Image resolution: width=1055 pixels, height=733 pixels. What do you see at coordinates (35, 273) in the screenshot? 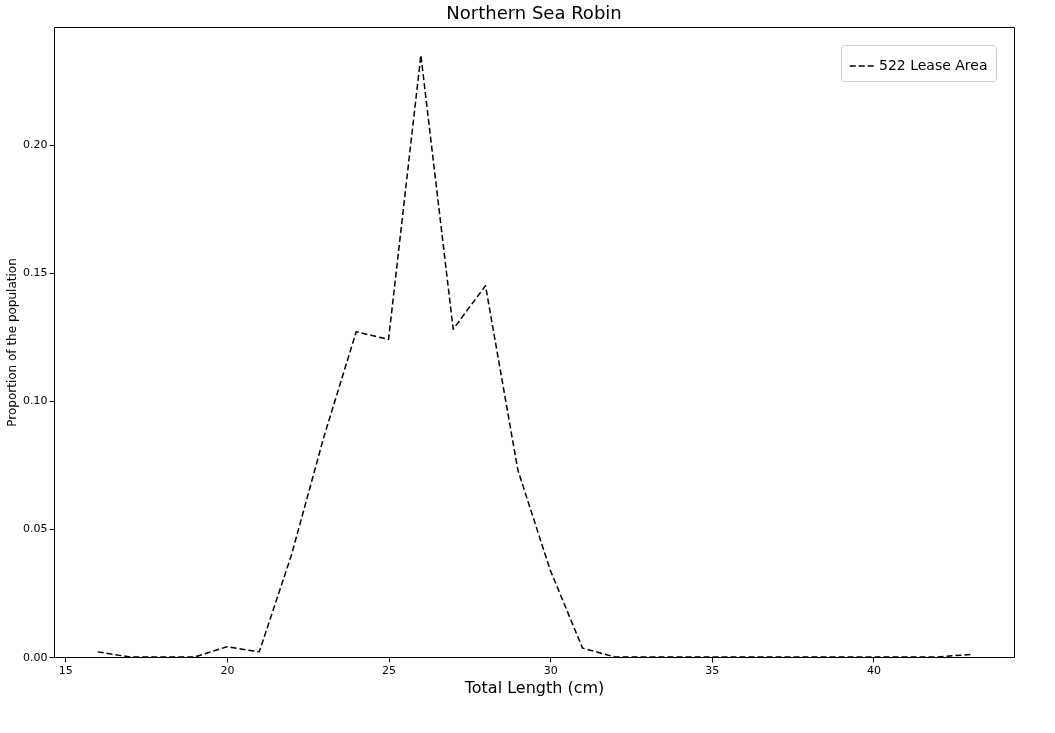
I see `y-tick-label: 0.15` at bounding box center [35, 273].